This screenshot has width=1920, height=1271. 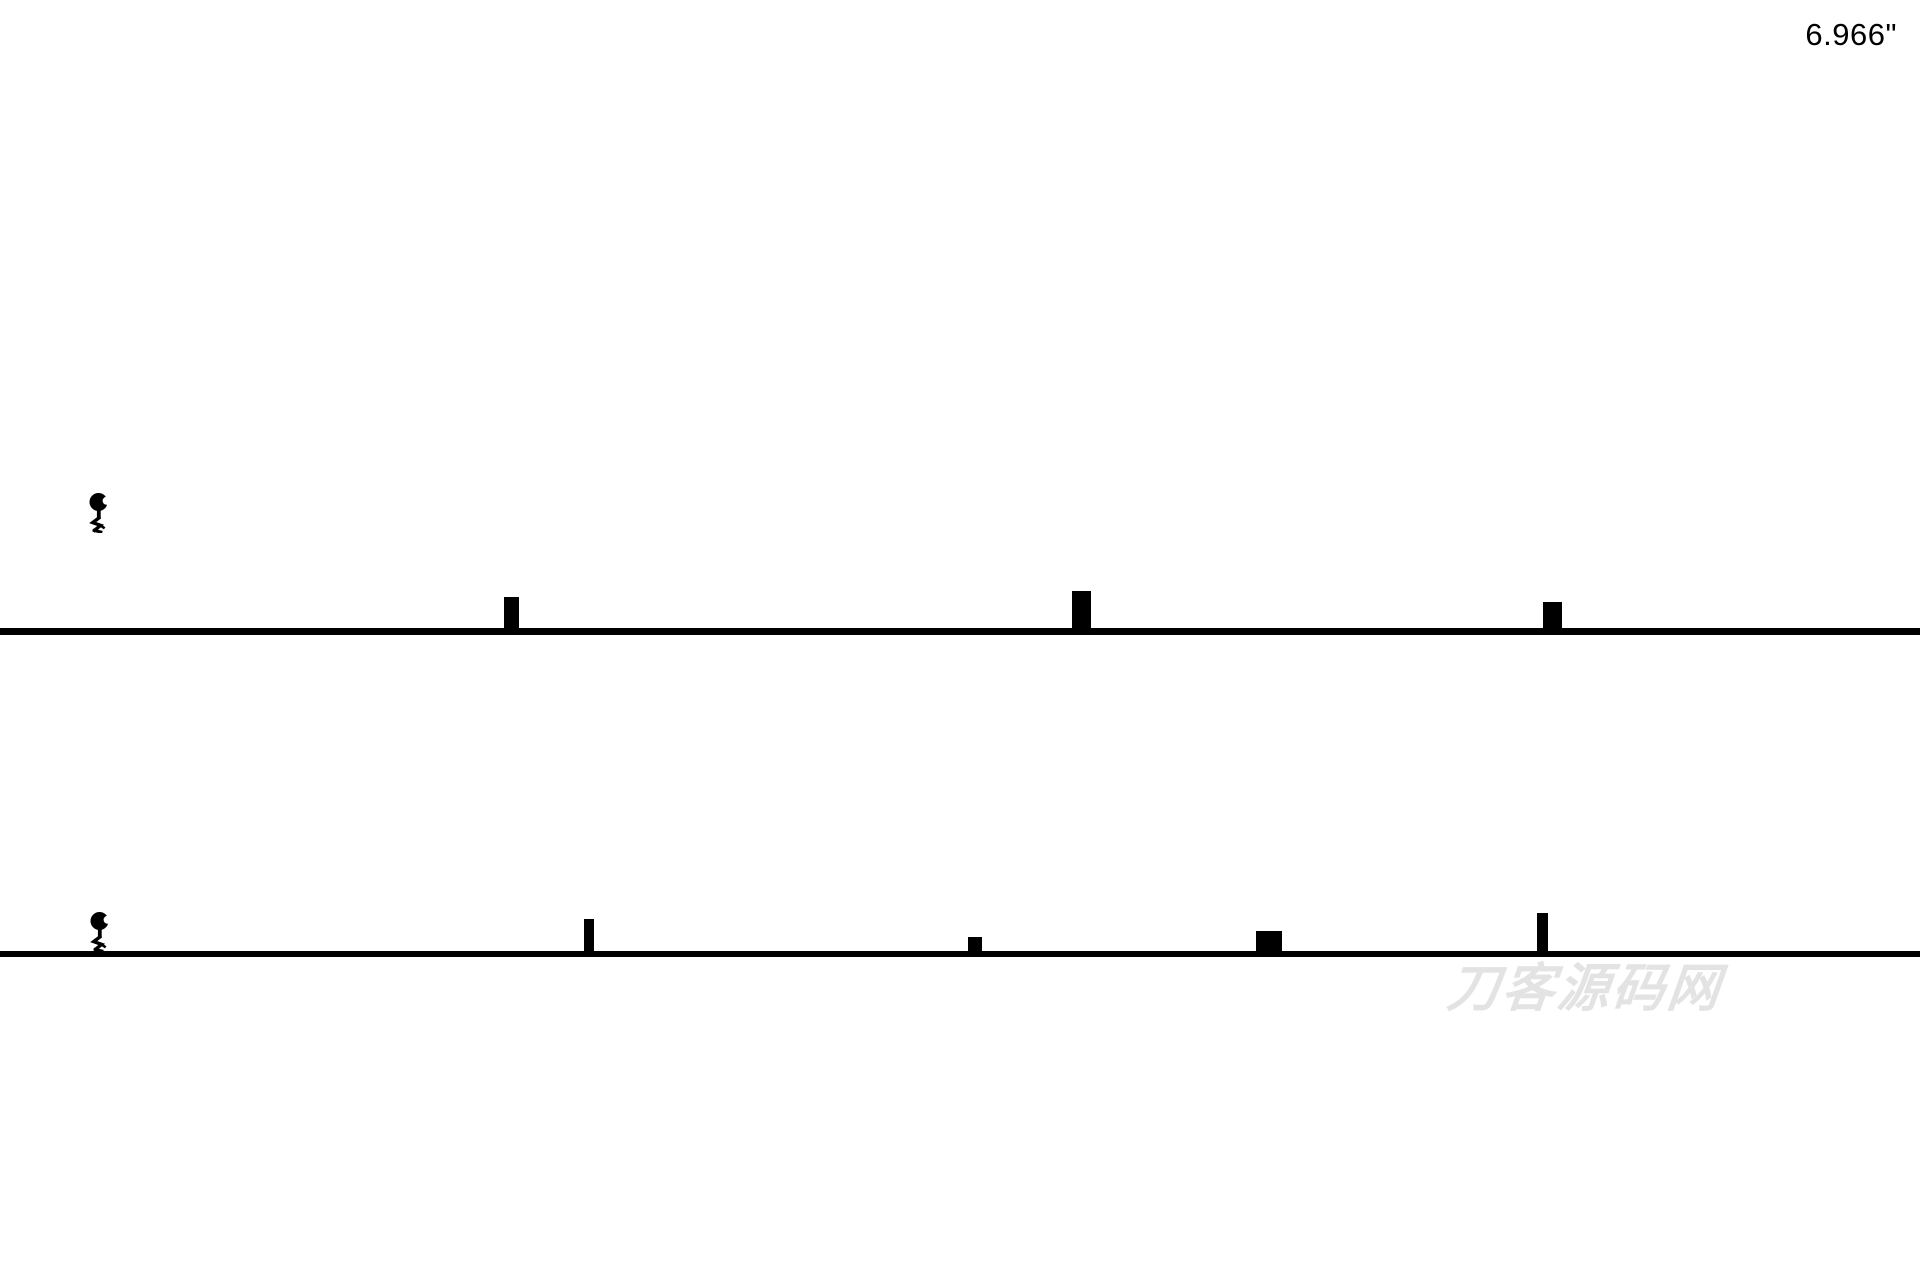 I want to click on lane-2-player, so click(x=100, y=932).